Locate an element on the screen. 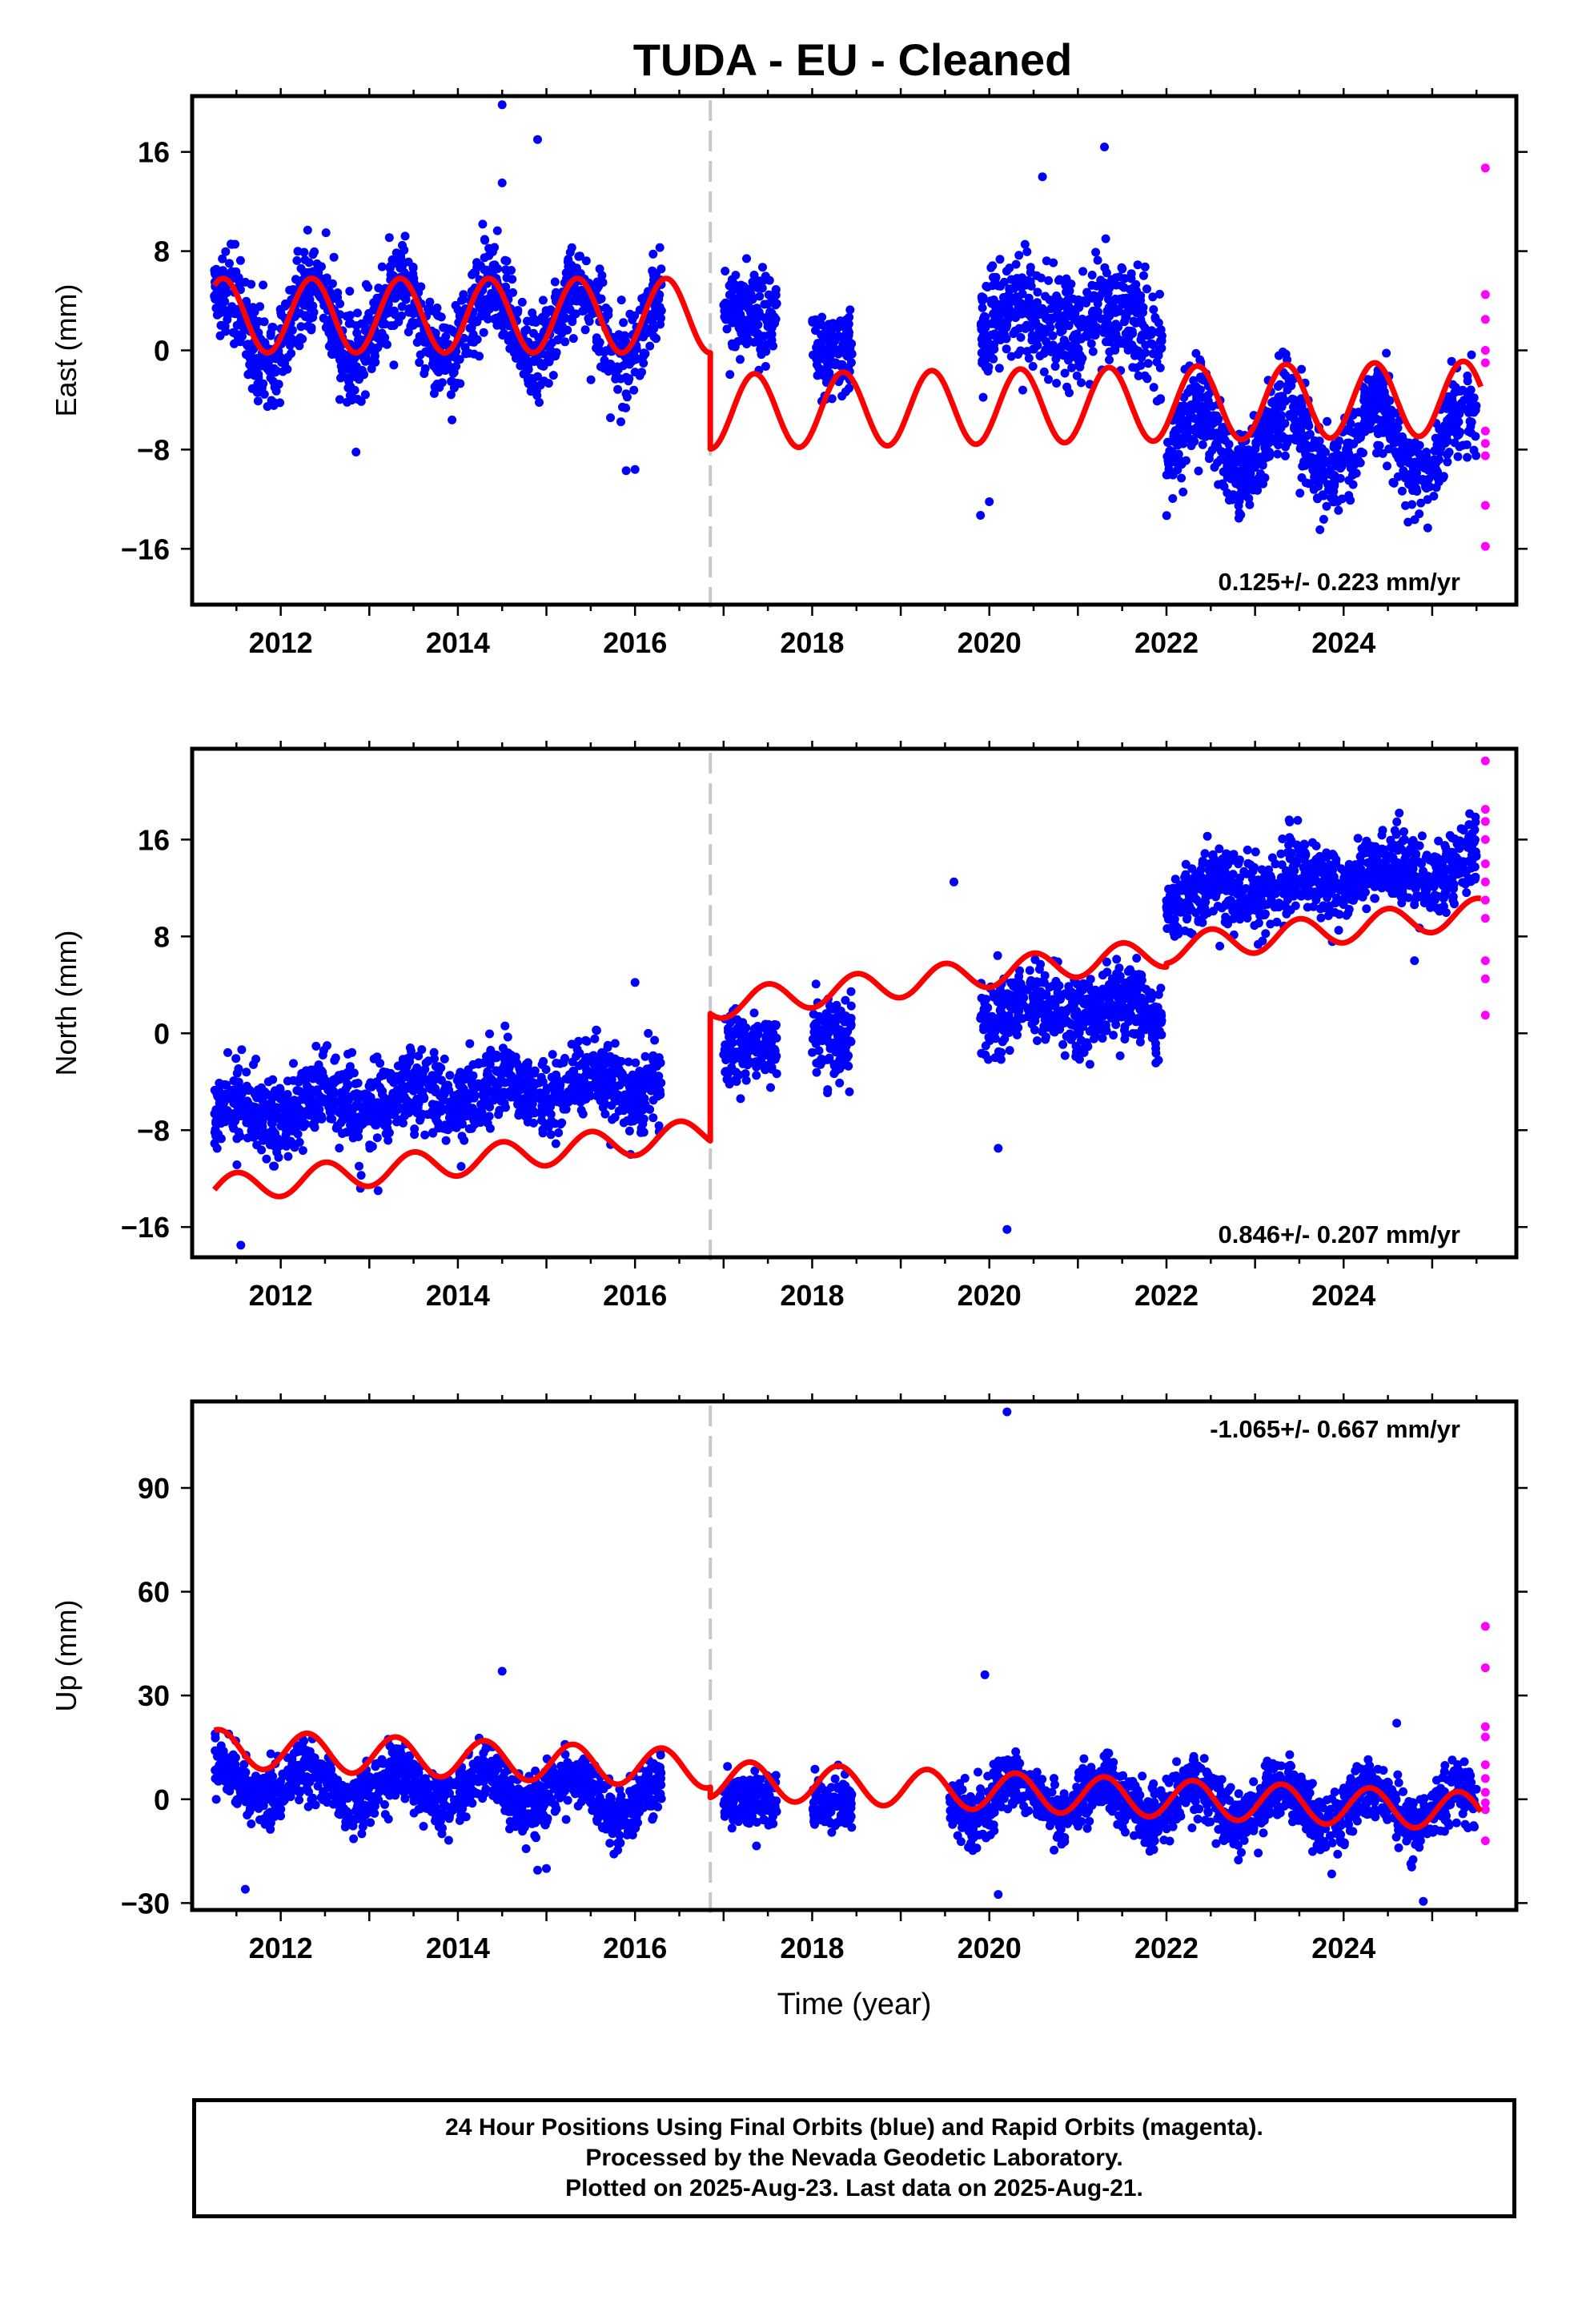  y-tick-label: −8 is located at coordinates (154, 450).